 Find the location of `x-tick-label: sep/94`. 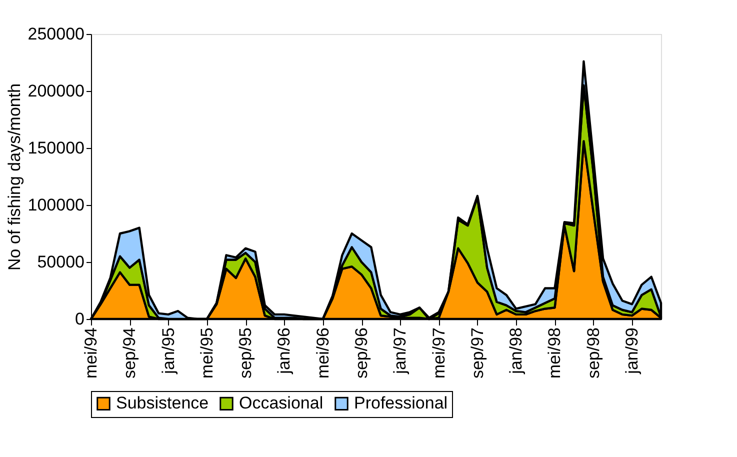

x-tick-label: sep/94 is located at coordinates (130, 353).